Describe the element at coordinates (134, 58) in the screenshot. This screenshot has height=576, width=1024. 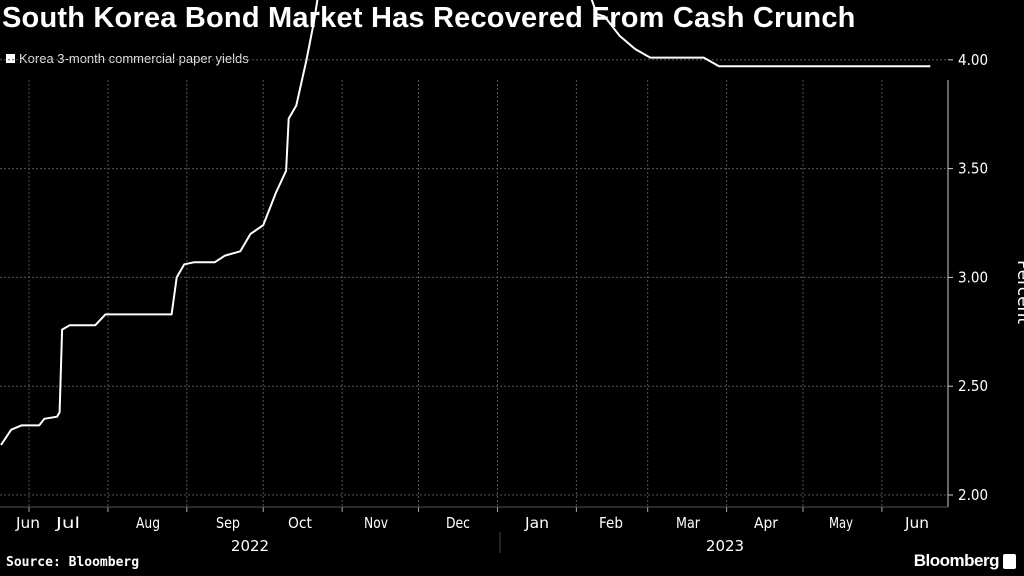
I see `legend-label: Korea 3-month commercial paper yields` at that location.